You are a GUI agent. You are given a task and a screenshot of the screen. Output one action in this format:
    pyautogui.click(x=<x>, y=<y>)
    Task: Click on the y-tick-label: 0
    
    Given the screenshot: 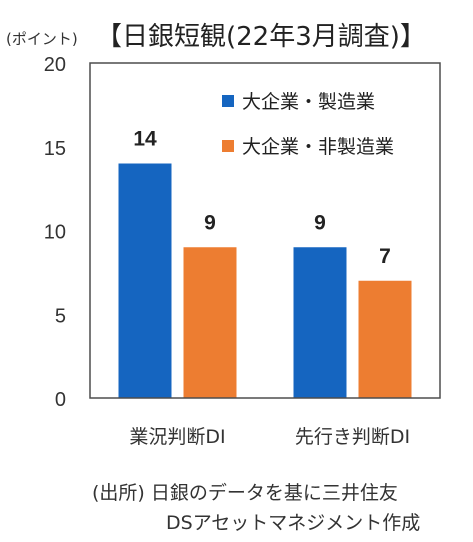 What is the action you would take?
    pyautogui.click(x=60, y=400)
    